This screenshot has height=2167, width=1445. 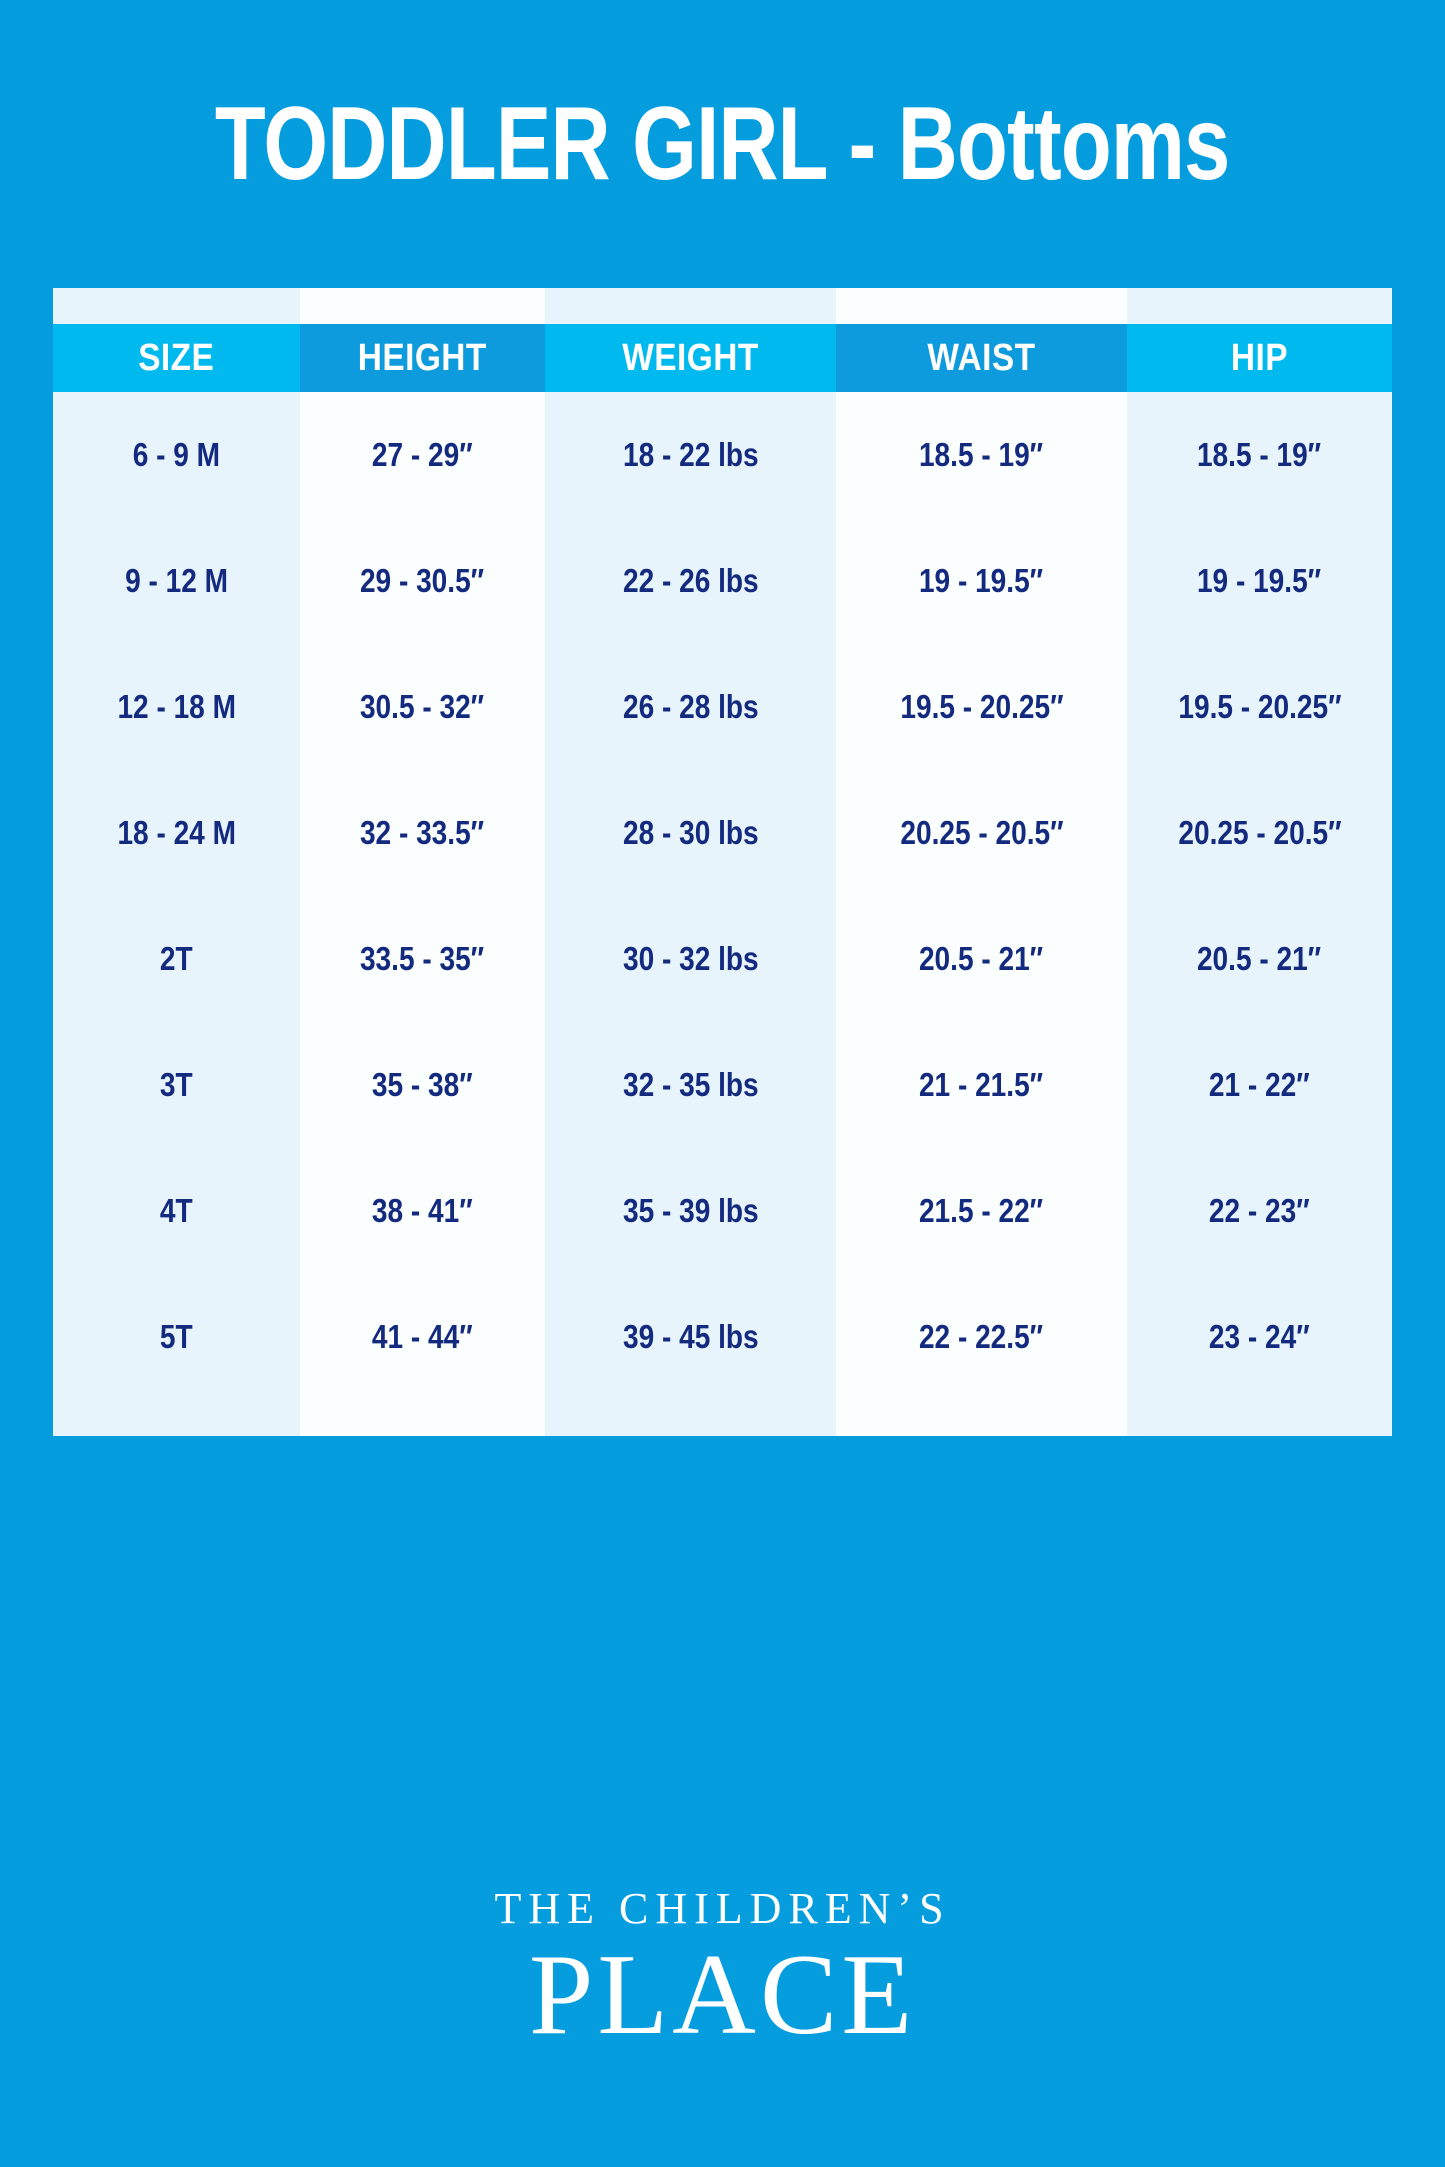 I want to click on cell-weight: 18 - 22 lbs, so click(x=690, y=455).